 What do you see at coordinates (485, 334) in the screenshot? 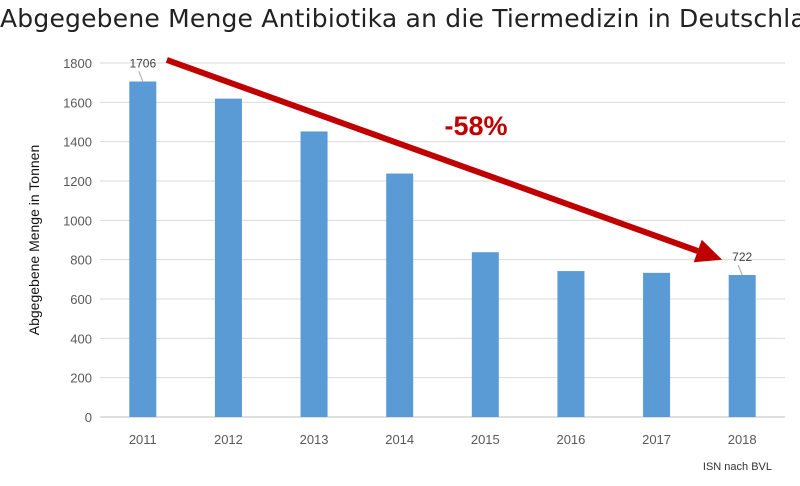
I see `bar-2015` at bounding box center [485, 334].